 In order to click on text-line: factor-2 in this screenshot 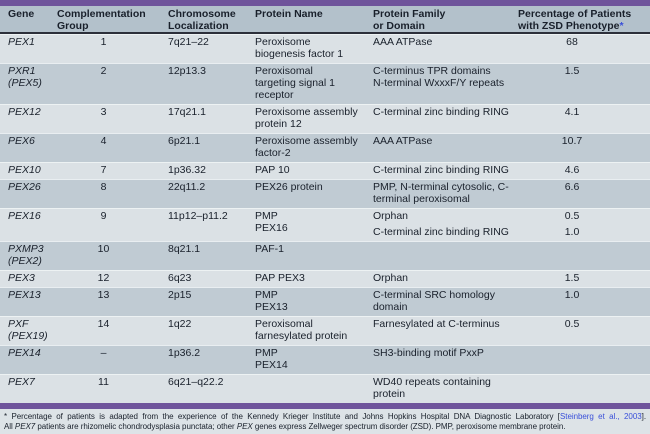, I will do `click(273, 153)`.